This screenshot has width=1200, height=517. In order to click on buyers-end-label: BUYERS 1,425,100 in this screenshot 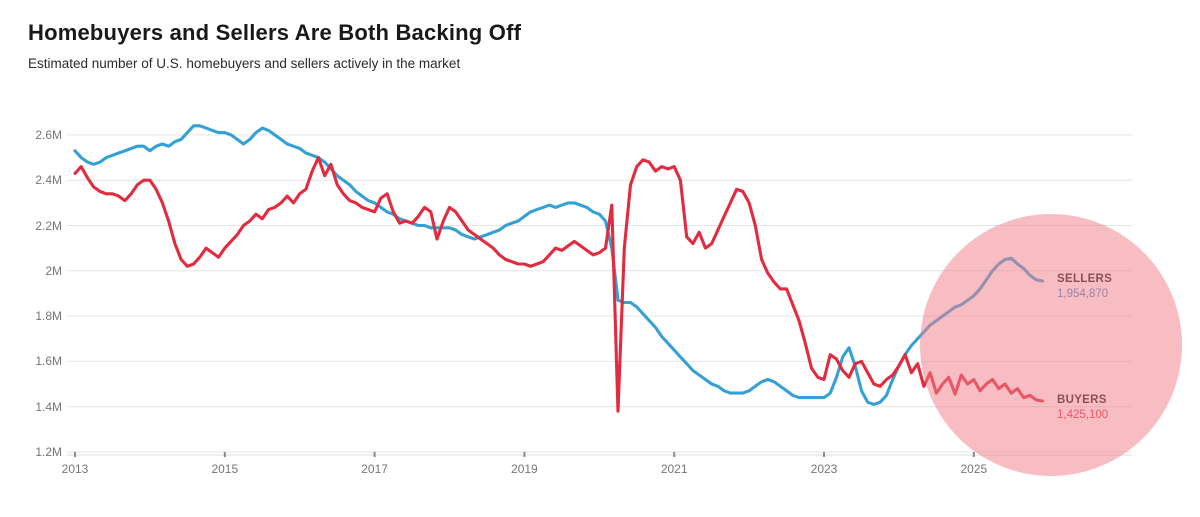, I will do `click(1082, 408)`.